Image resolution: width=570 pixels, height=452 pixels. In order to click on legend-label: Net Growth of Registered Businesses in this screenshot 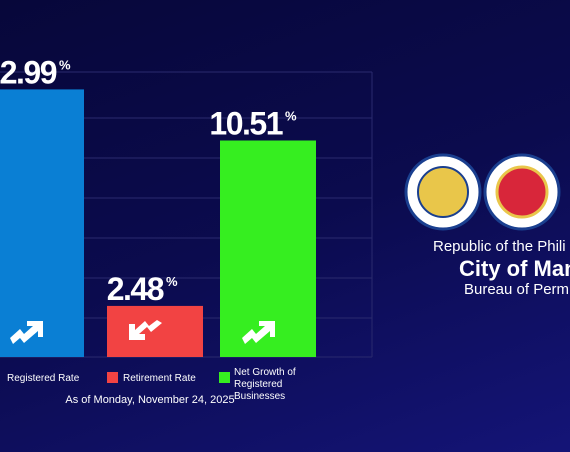, I will do `click(265, 384)`.